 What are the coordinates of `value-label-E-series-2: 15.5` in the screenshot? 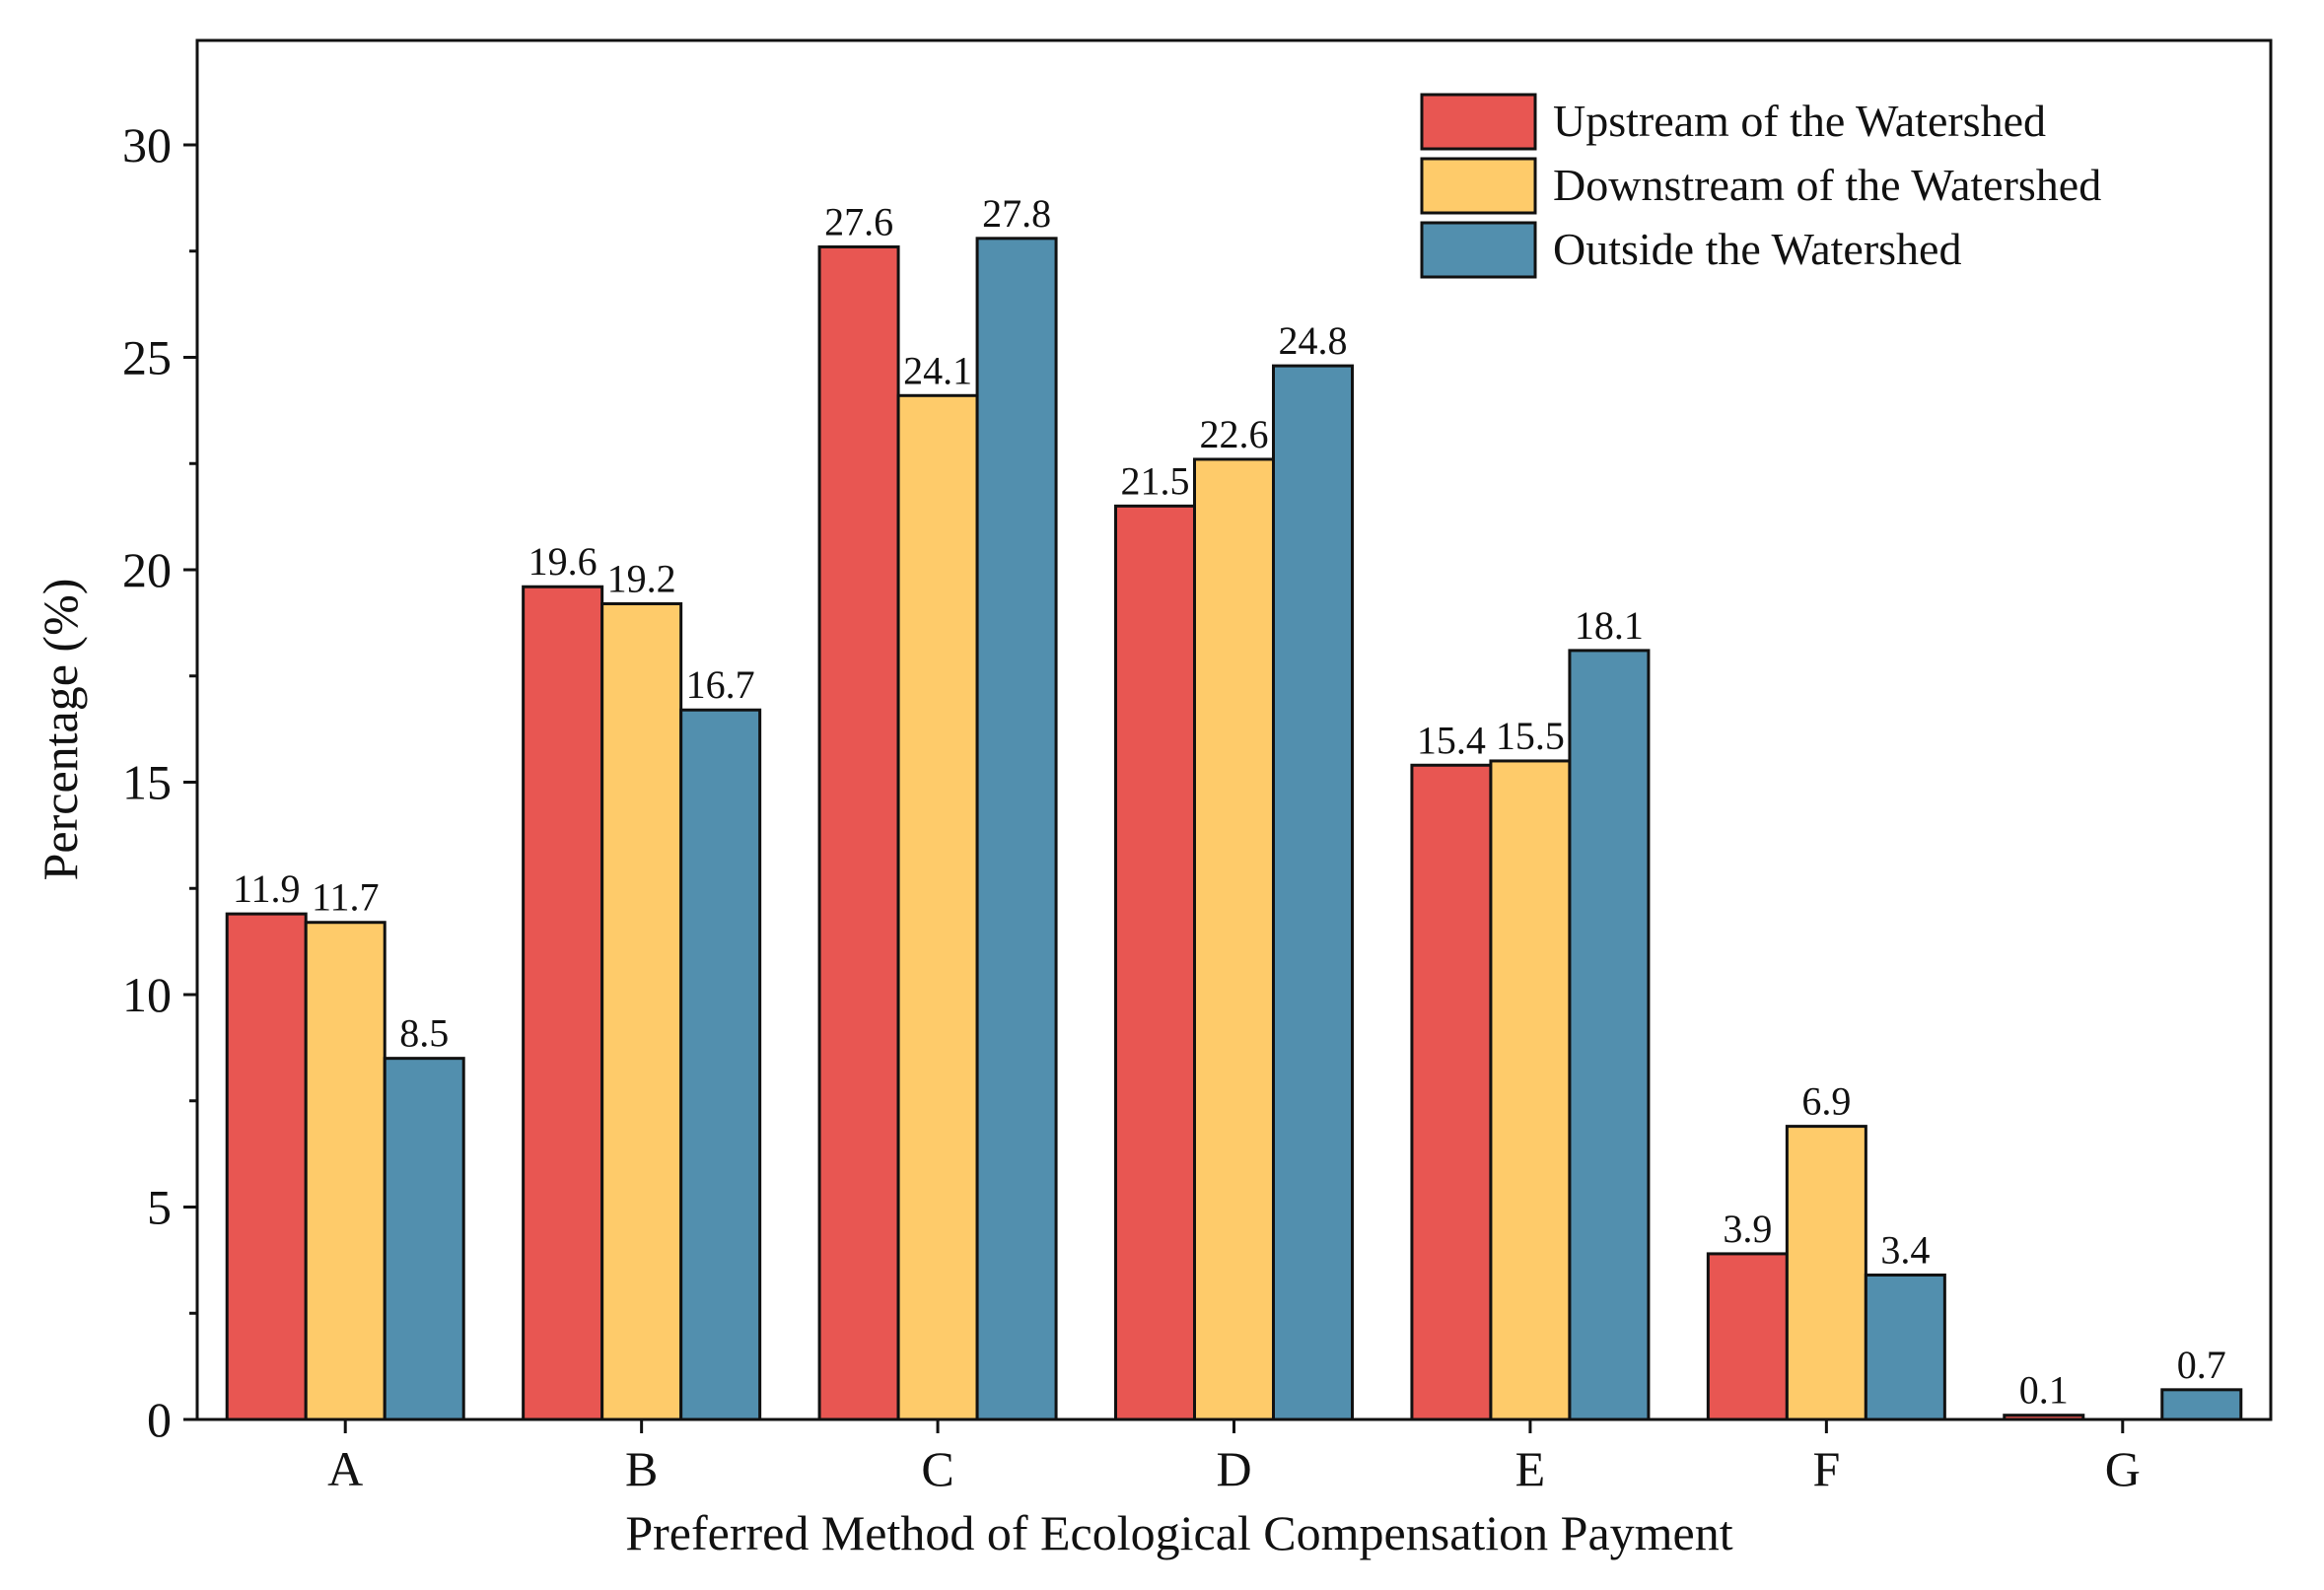 It's located at (1530, 736).